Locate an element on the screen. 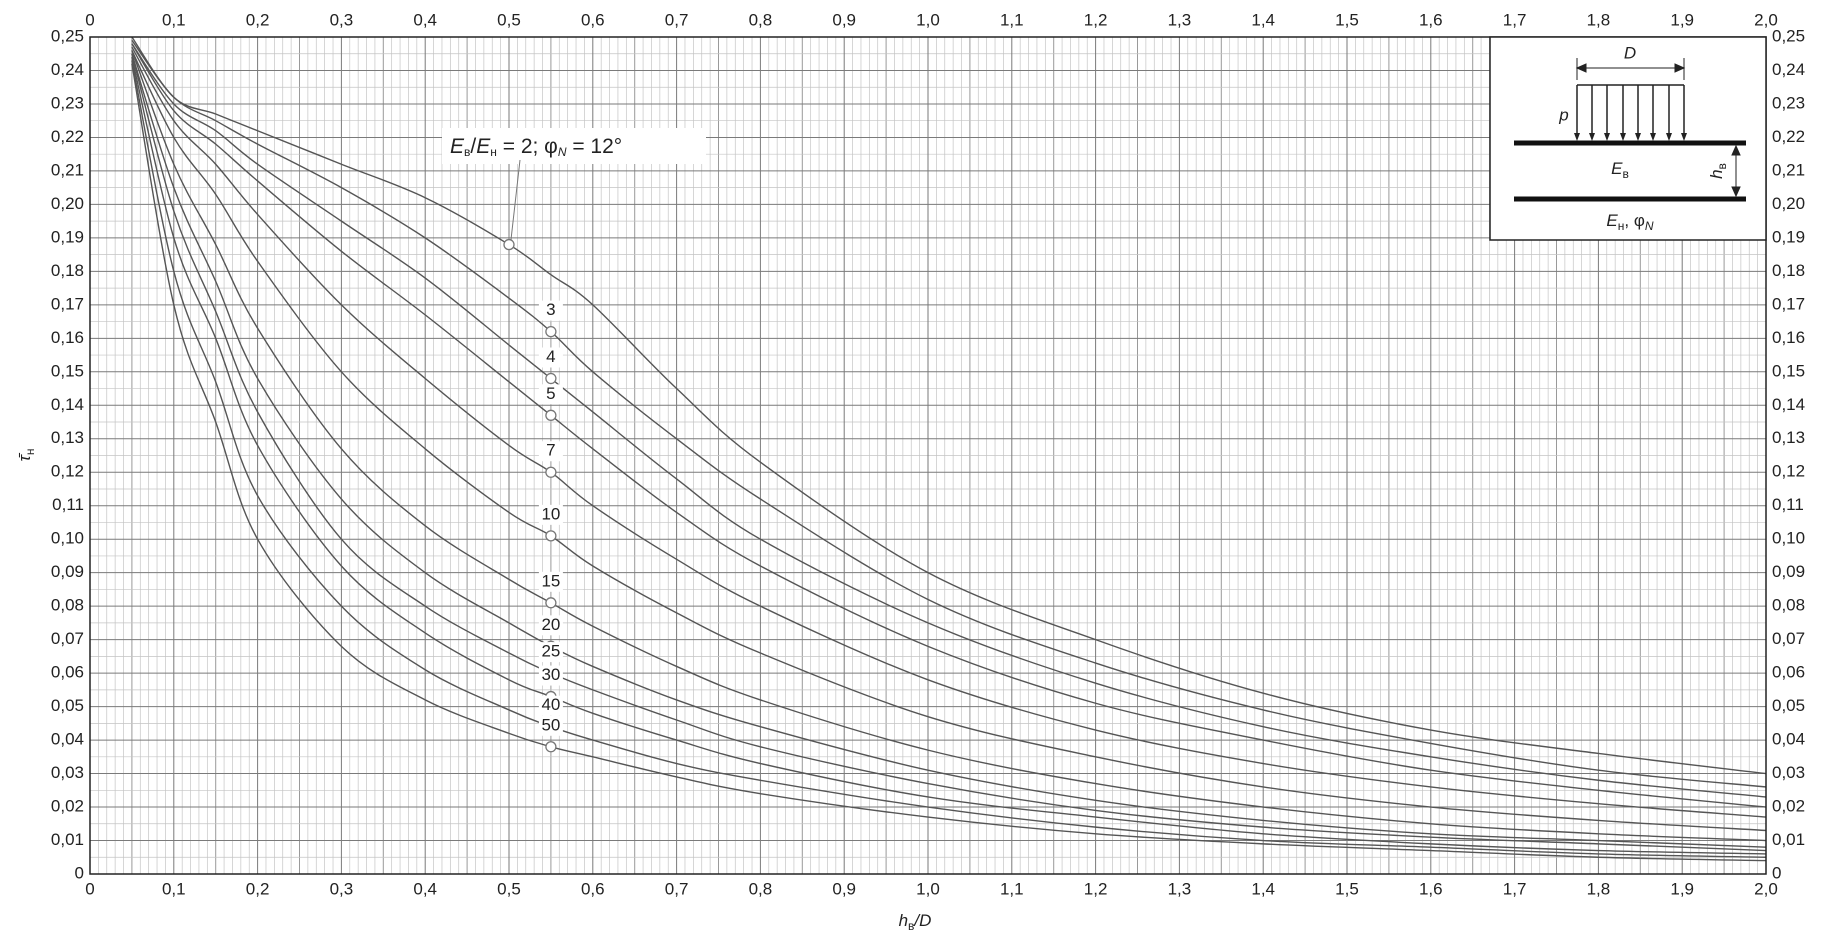  legend-entry: 5 is located at coordinates (550, 393).